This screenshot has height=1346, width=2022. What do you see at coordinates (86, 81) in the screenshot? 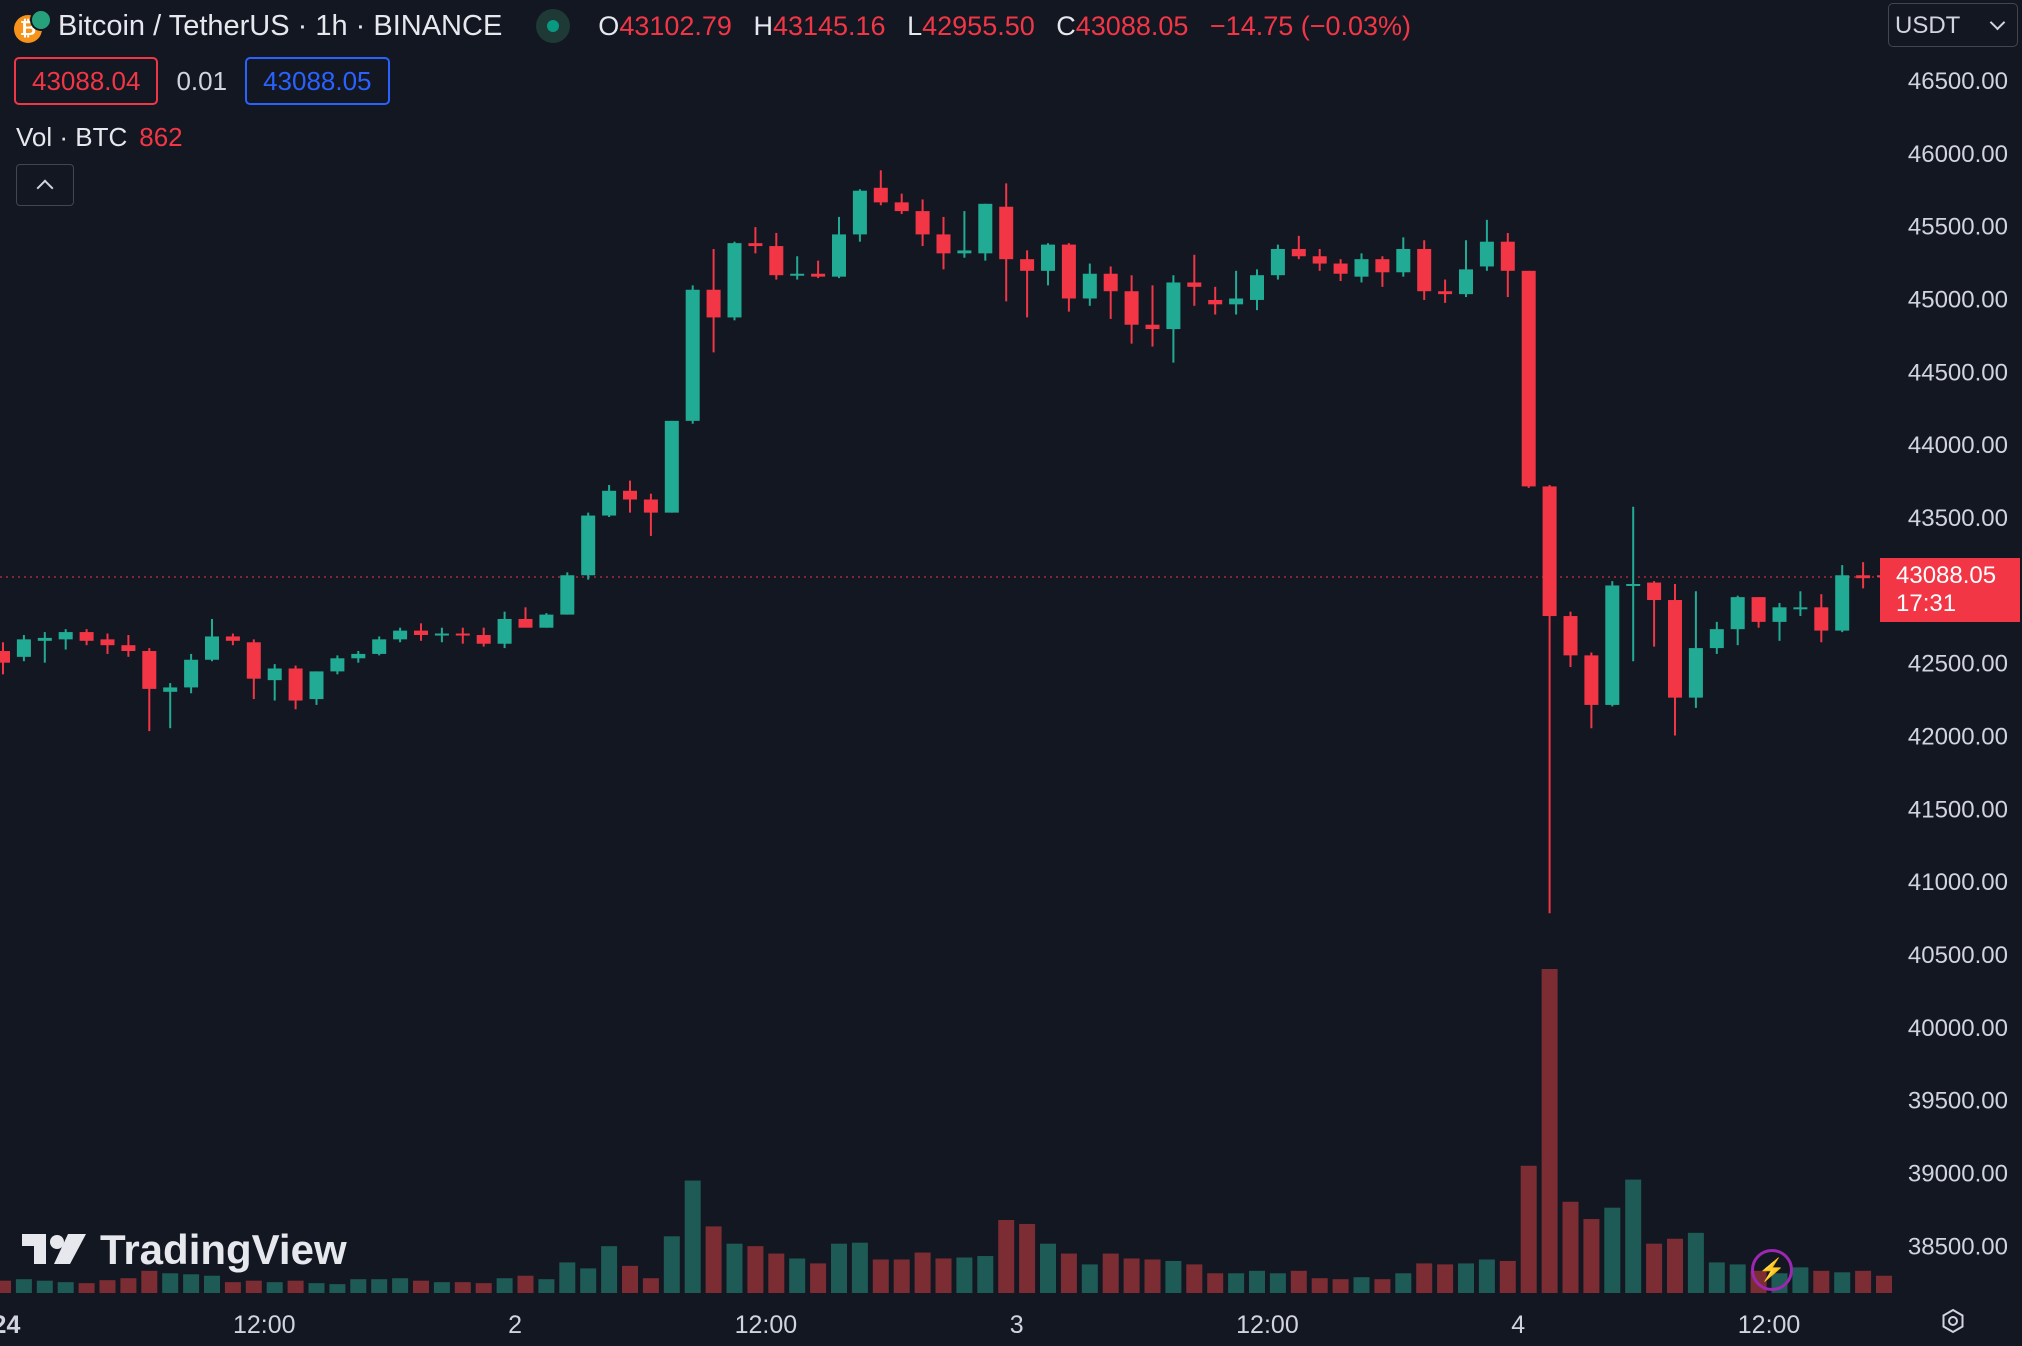
I see `sell-button: 43088.04` at bounding box center [86, 81].